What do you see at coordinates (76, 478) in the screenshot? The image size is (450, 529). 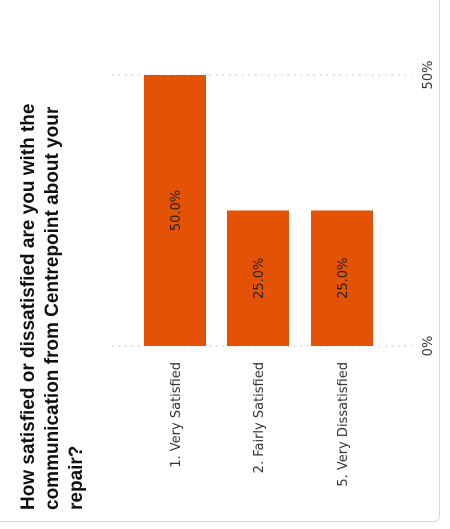 I see `chart-title-line-3: repair?` at bounding box center [76, 478].